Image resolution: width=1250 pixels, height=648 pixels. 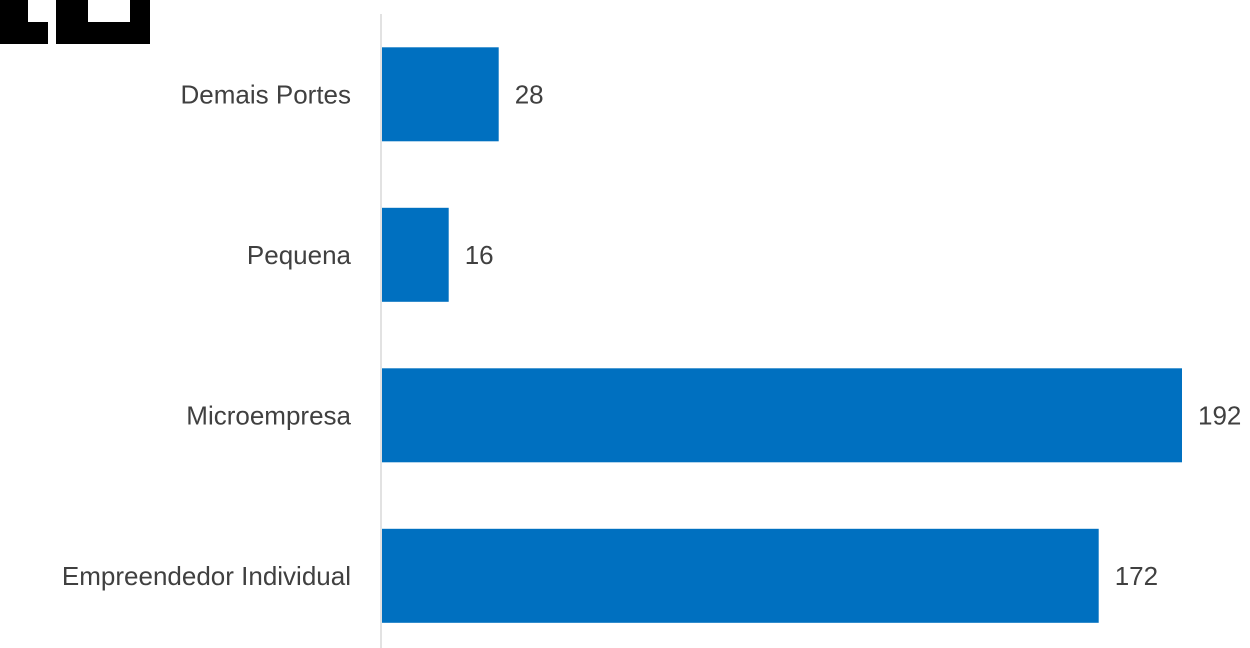 What do you see at coordinates (440, 94) in the screenshot?
I see `bar-demais-portes` at bounding box center [440, 94].